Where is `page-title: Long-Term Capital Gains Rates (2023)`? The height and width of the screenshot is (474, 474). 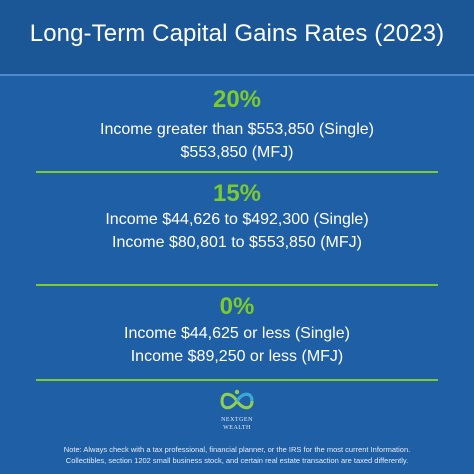 page-title: Long-Term Capital Gains Rates (2023) is located at coordinates (237, 33).